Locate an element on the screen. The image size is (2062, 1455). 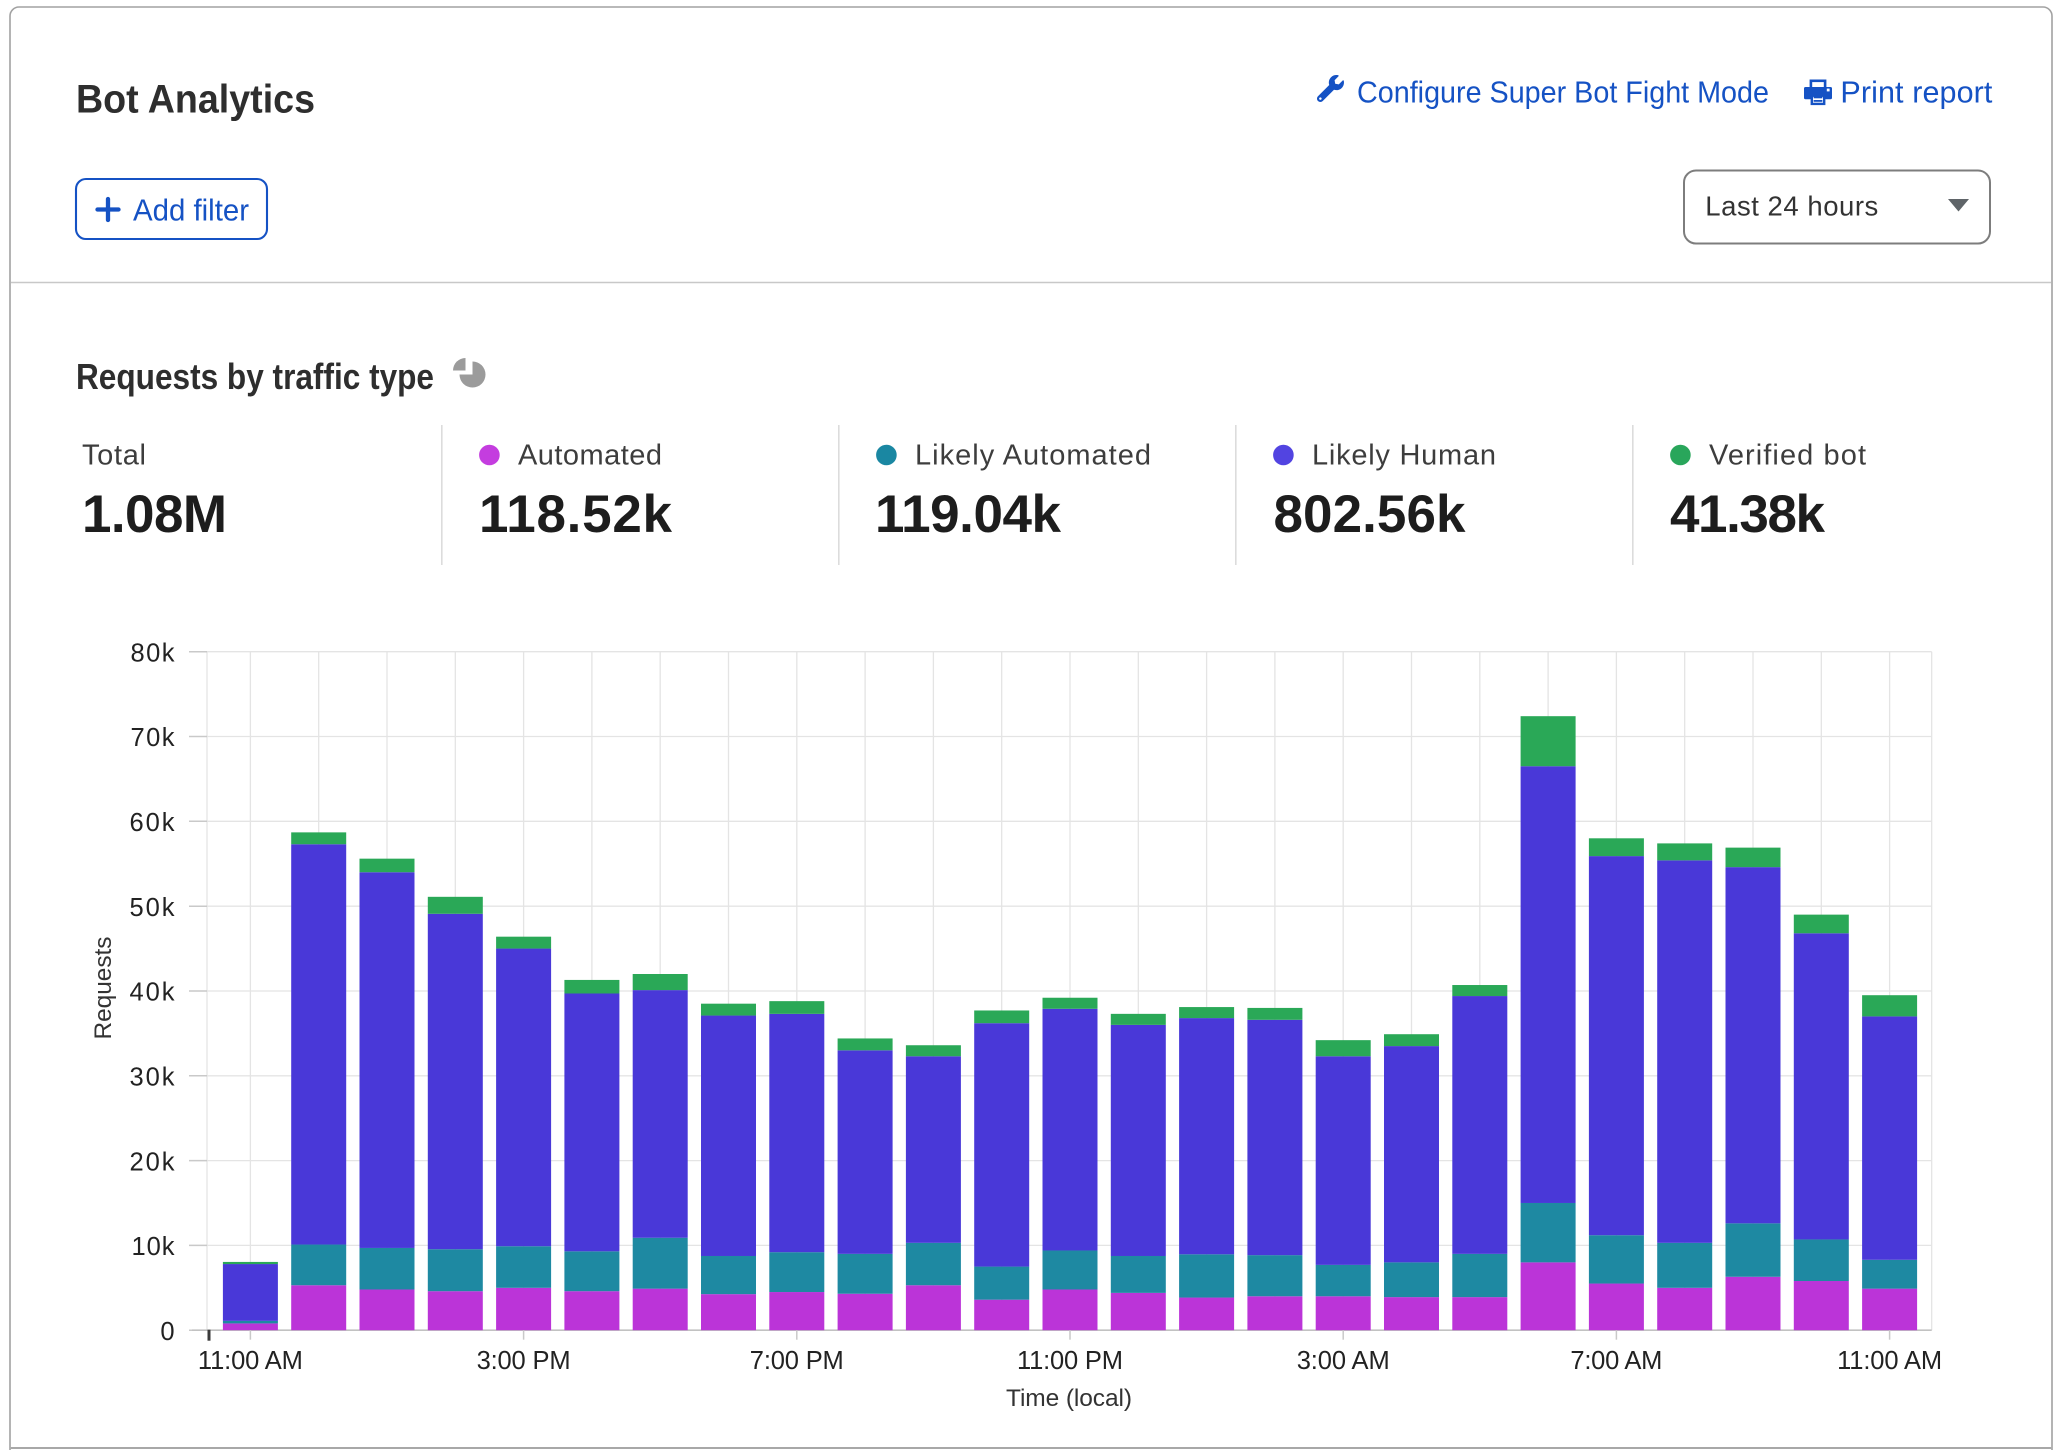
svg-text: 20k is located at coordinates (152, 1162).